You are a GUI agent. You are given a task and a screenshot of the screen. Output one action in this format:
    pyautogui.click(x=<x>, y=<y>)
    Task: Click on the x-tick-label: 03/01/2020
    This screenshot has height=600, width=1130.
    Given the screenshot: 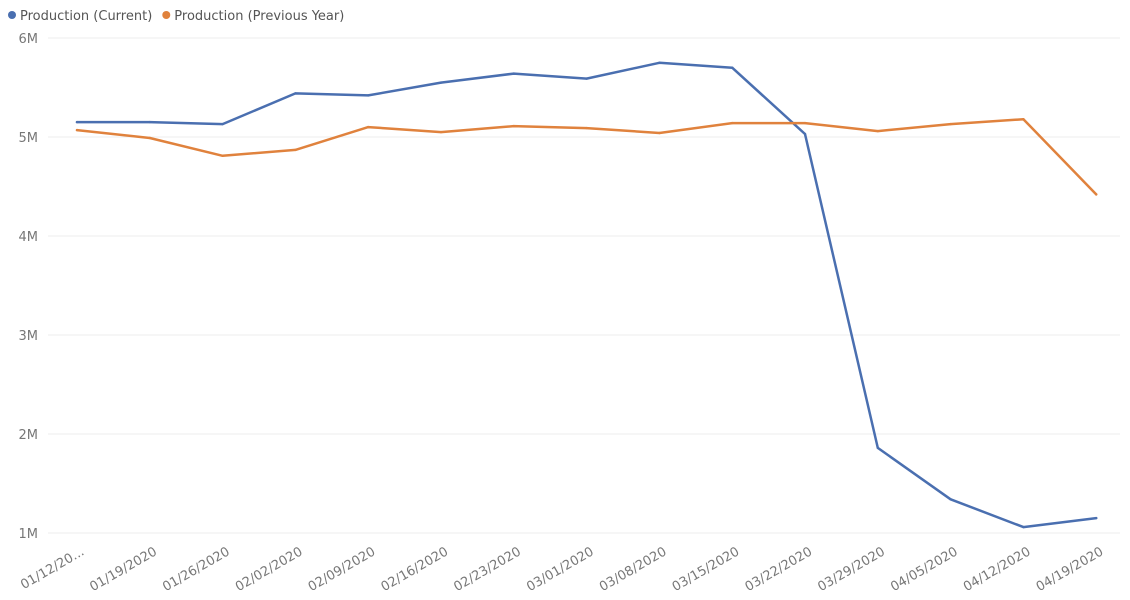 What is the action you would take?
    pyautogui.click(x=560, y=569)
    